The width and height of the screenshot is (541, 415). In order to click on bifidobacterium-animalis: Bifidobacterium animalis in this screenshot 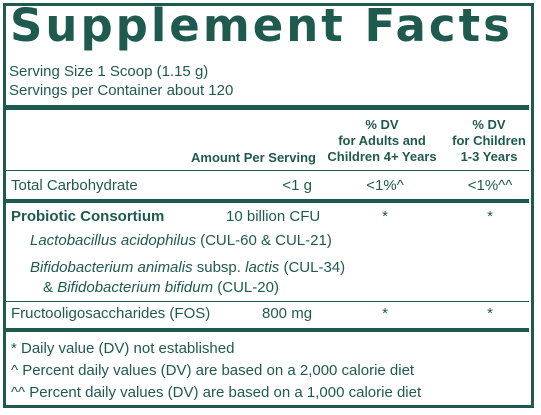, I will do `click(111, 267)`.